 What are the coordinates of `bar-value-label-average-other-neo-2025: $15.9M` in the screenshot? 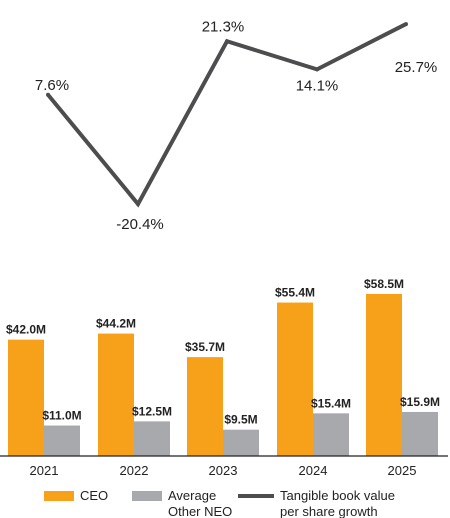 It's located at (420, 402).